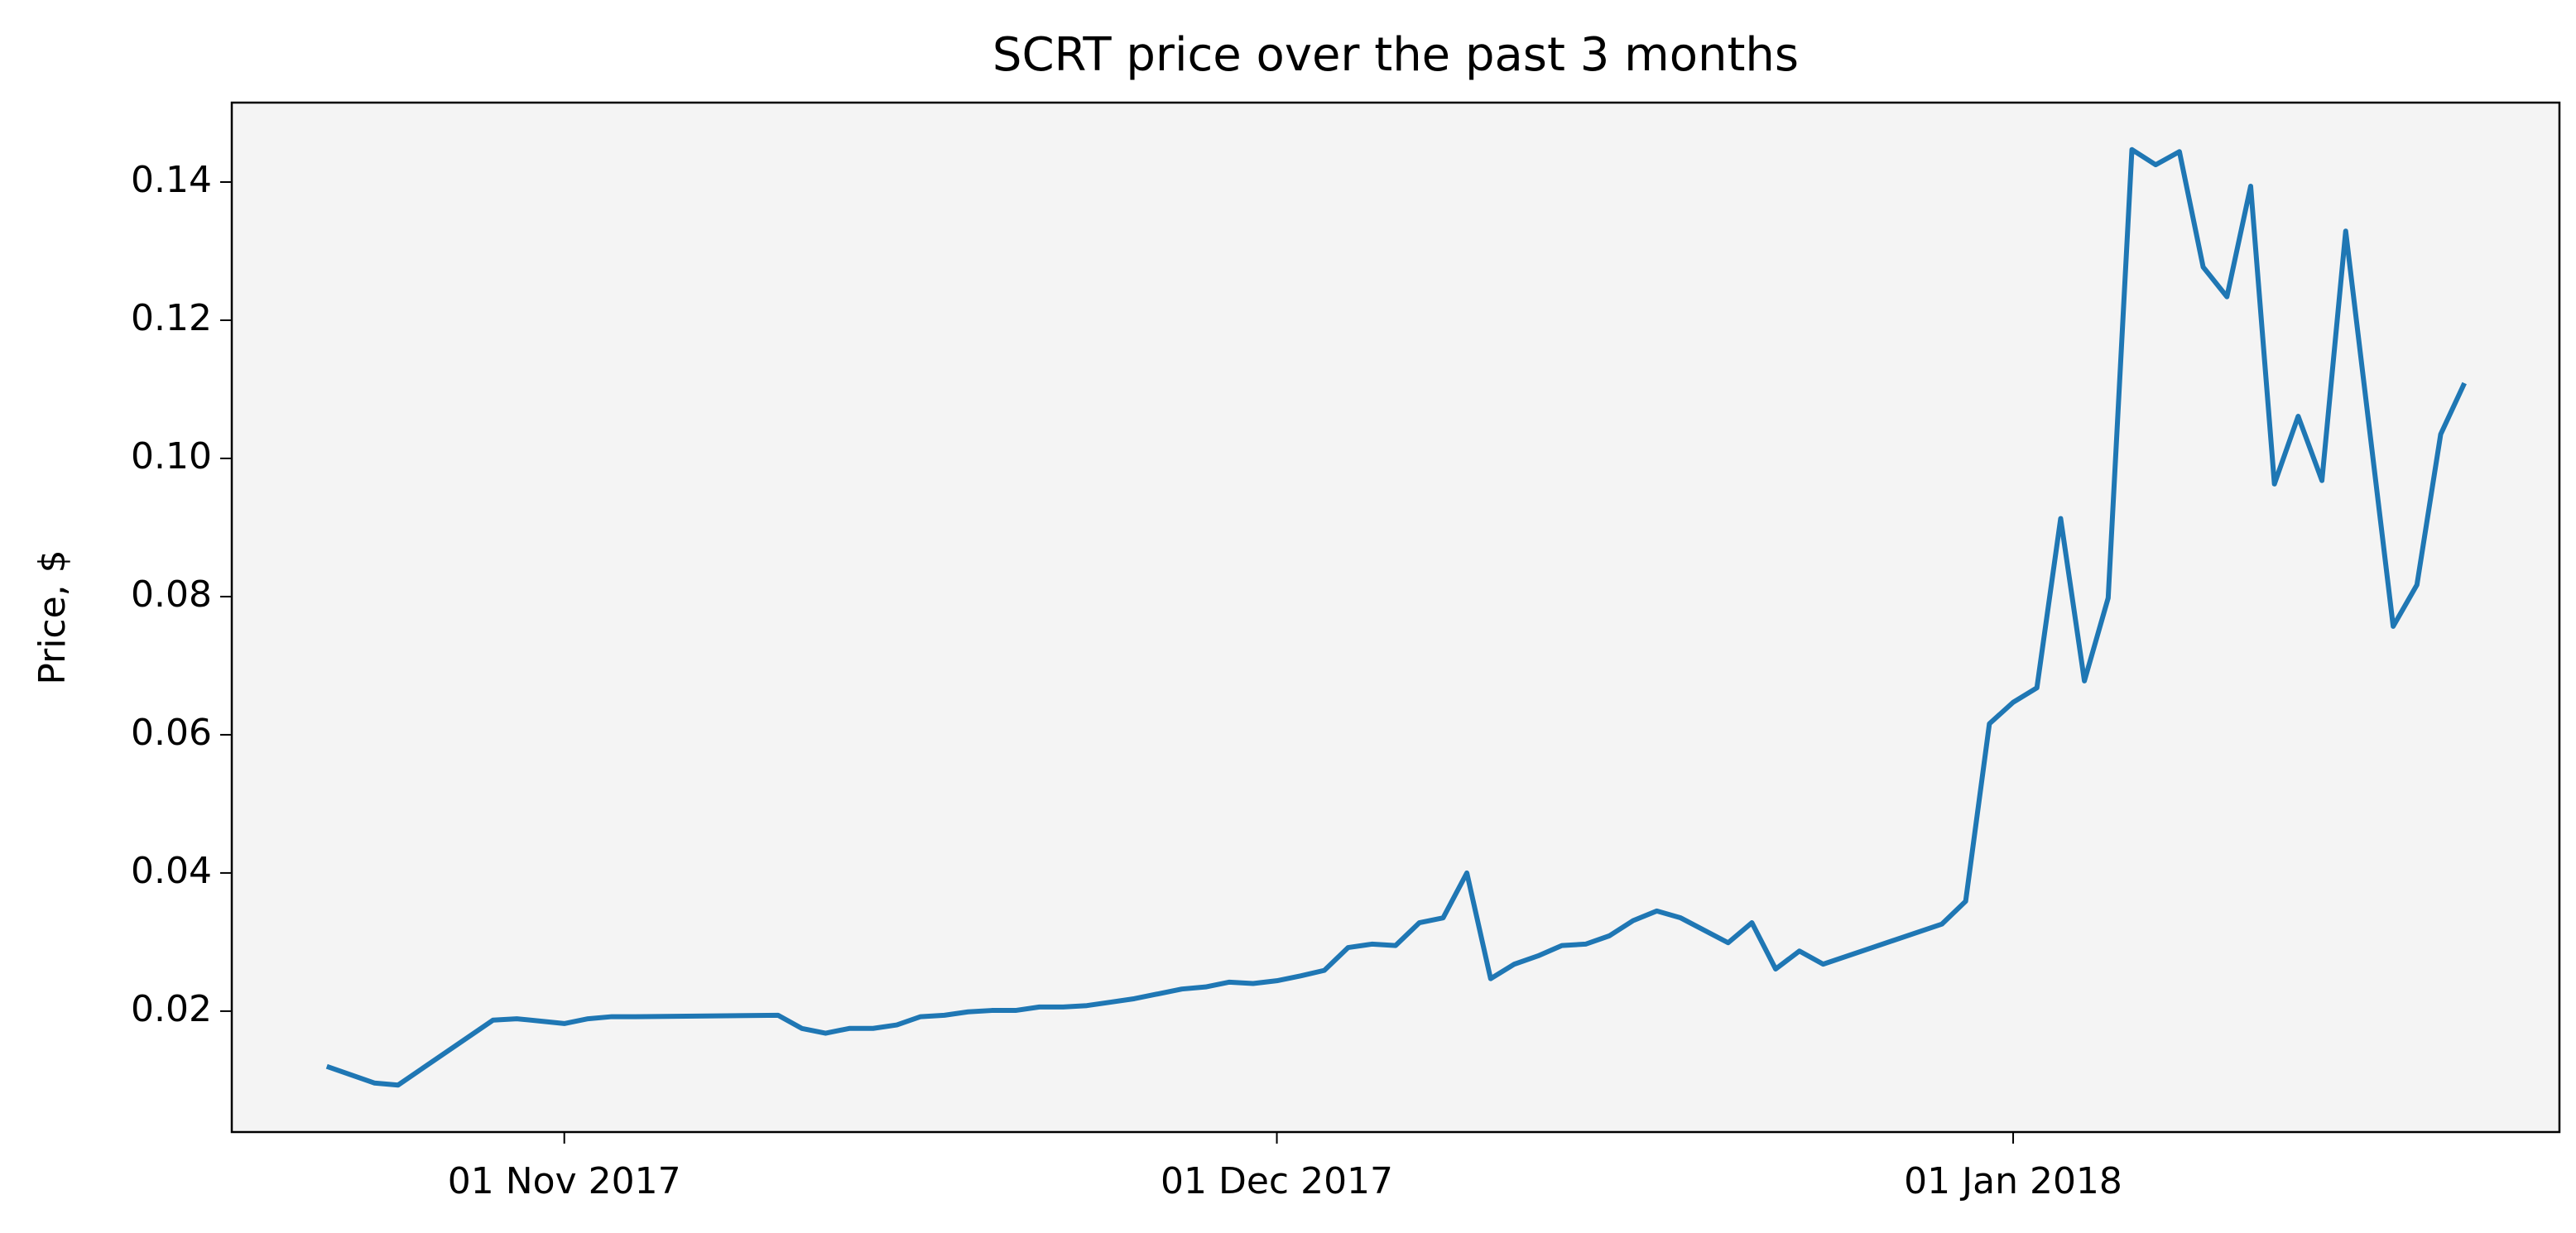  What do you see at coordinates (171, 180) in the screenshot?
I see `y-tick-label: 0.14` at bounding box center [171, 180].